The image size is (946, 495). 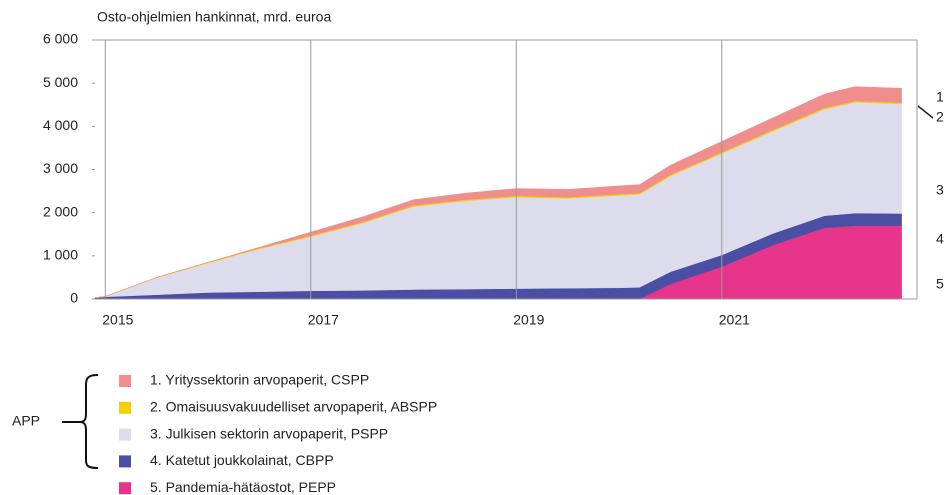 What do you see at coordinates (60, 125) in the screenshot?
I see `y-tick-label: 4 000` at bounding box center [60, 125].